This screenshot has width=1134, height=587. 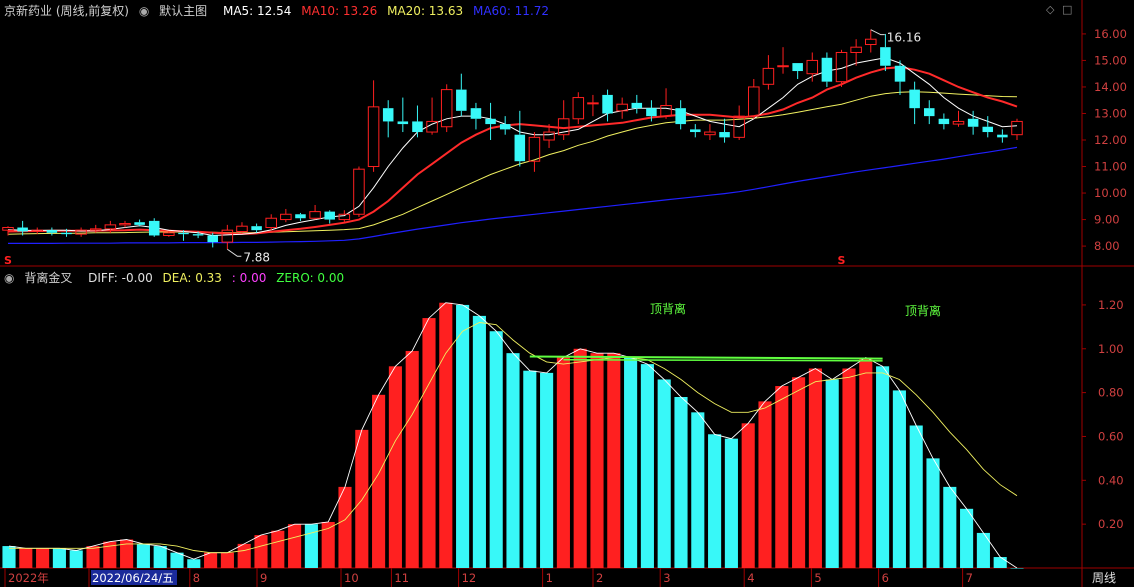 What do you see at coordinates (1050, 9) in the screenshot?
I see `diamond-icon: ◇` at bounding box center [1050, 9].